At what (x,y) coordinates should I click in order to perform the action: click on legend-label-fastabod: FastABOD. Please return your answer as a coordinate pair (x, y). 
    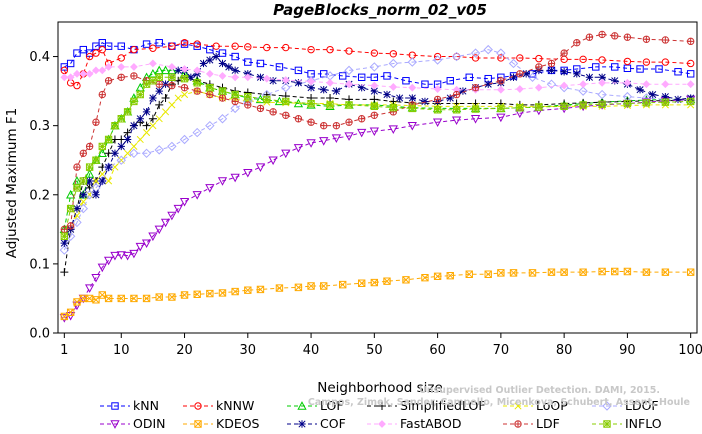
    Looking at the image, I should click on (431, 423).